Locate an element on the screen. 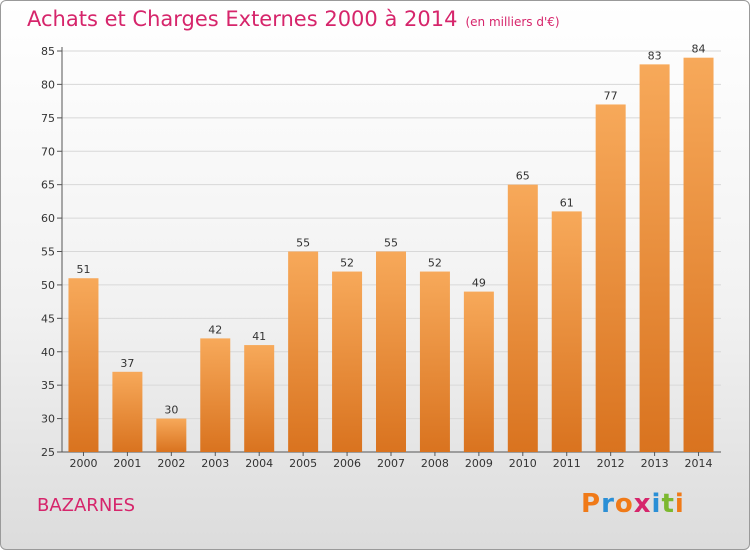 The height and width of the screenshot is (550, 750). proxiti-logo: Proxiti is located at coordinates (633, 504).